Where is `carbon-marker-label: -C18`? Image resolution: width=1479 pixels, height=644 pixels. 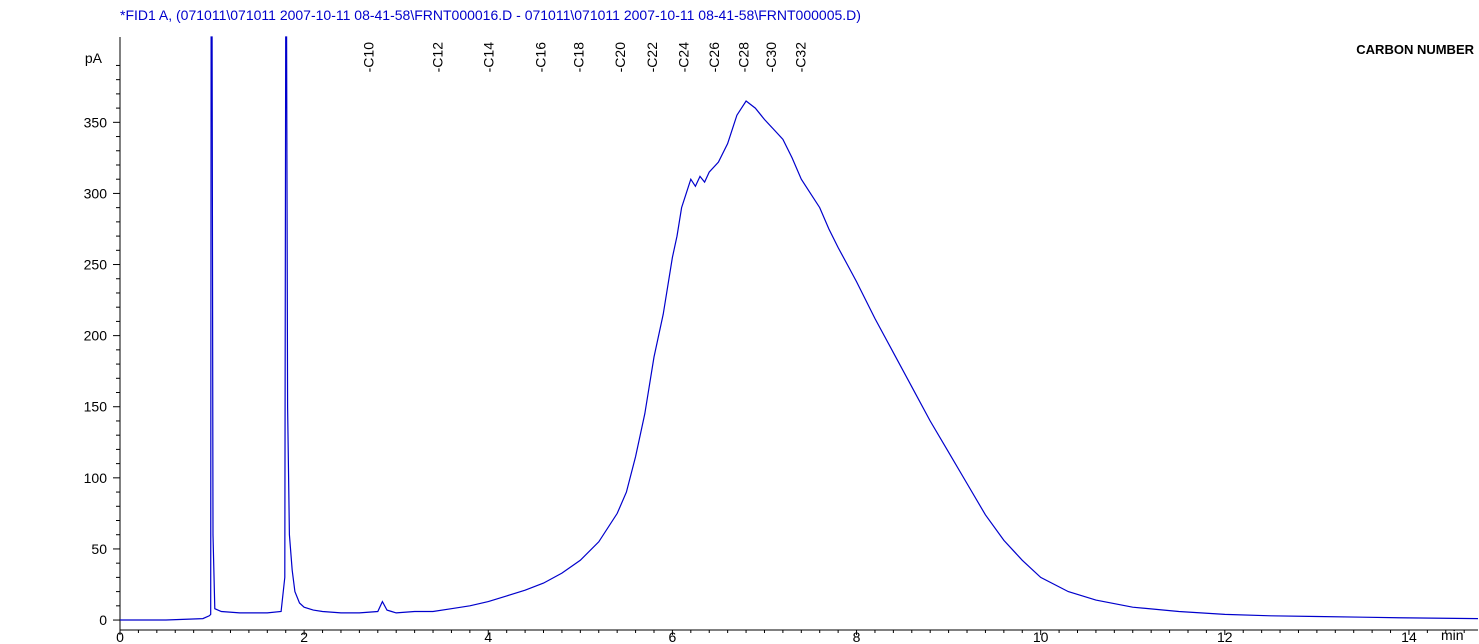
carbon-marker-label: -C18 is located at coordinates (578, 57).